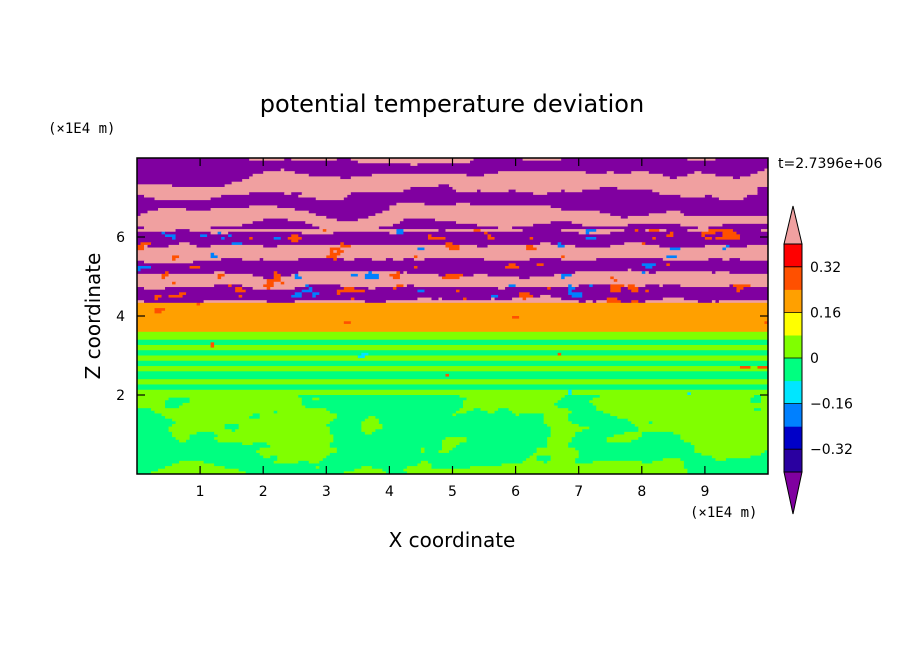 The image size is (904, 654). What do you see at coordinates (452, 540) in the screenshot?
I see `x-axis-label: X coordinate` at bounding box center [452, 540].